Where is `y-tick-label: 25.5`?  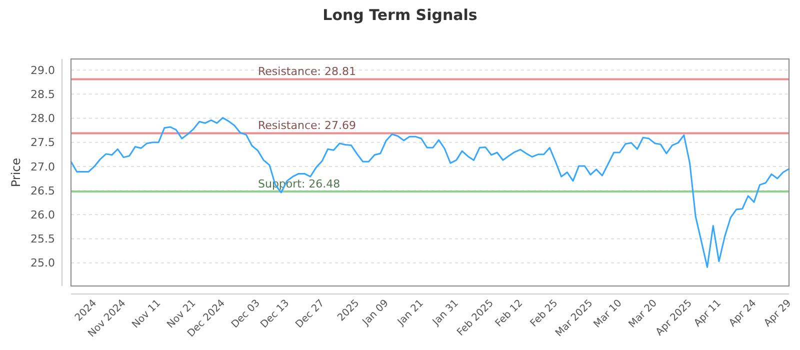 y-tick-label: 25.5 is located at coordinates (42, 239).